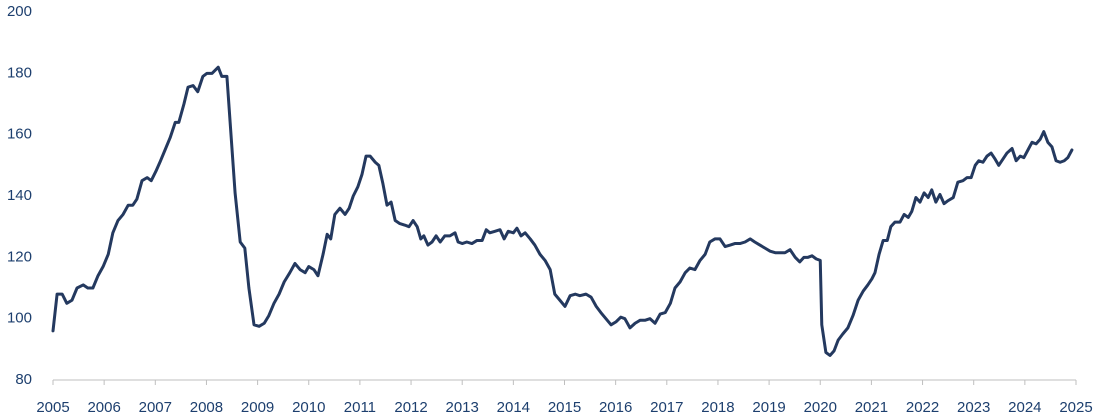  I want to click on x-tick-label: 2010, so click(308, 407).